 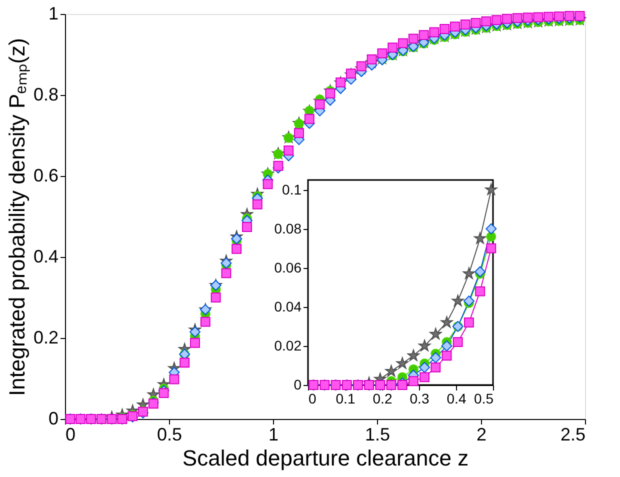 What do you see at coordinates (17, 217) in the screenshot?
I see `y-axis-title: Integrated probability density Pₑₘₚ(z)` at bounding box center [17, 217].